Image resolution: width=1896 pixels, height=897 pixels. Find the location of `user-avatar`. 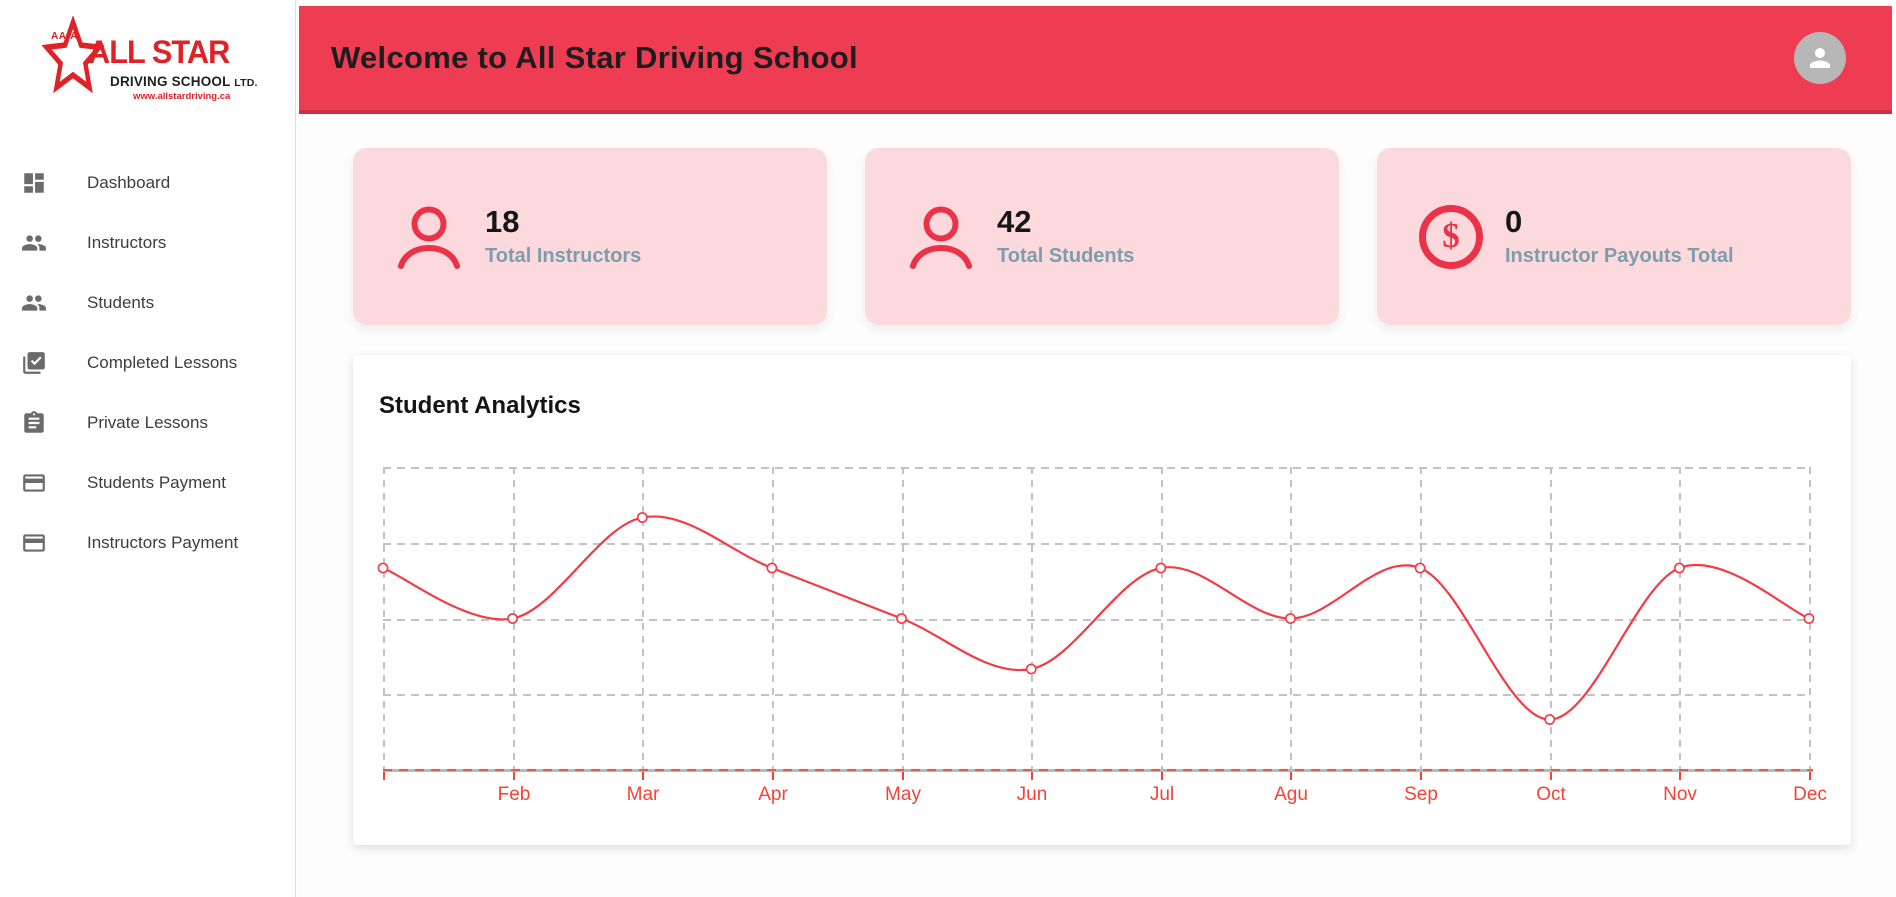

user-avatar is located at coordinates (1820, 58).